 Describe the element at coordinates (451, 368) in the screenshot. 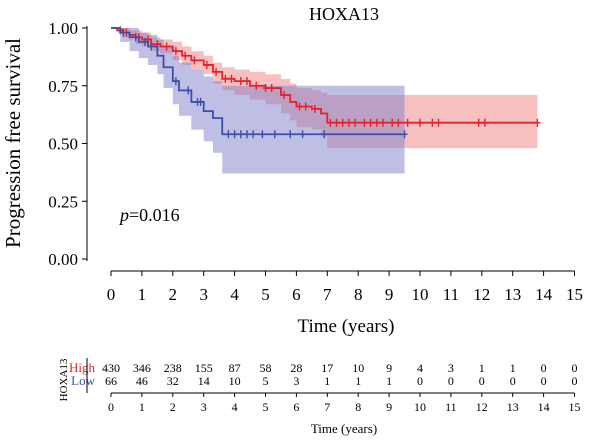

I see `risk-count-high: 3` at that location.